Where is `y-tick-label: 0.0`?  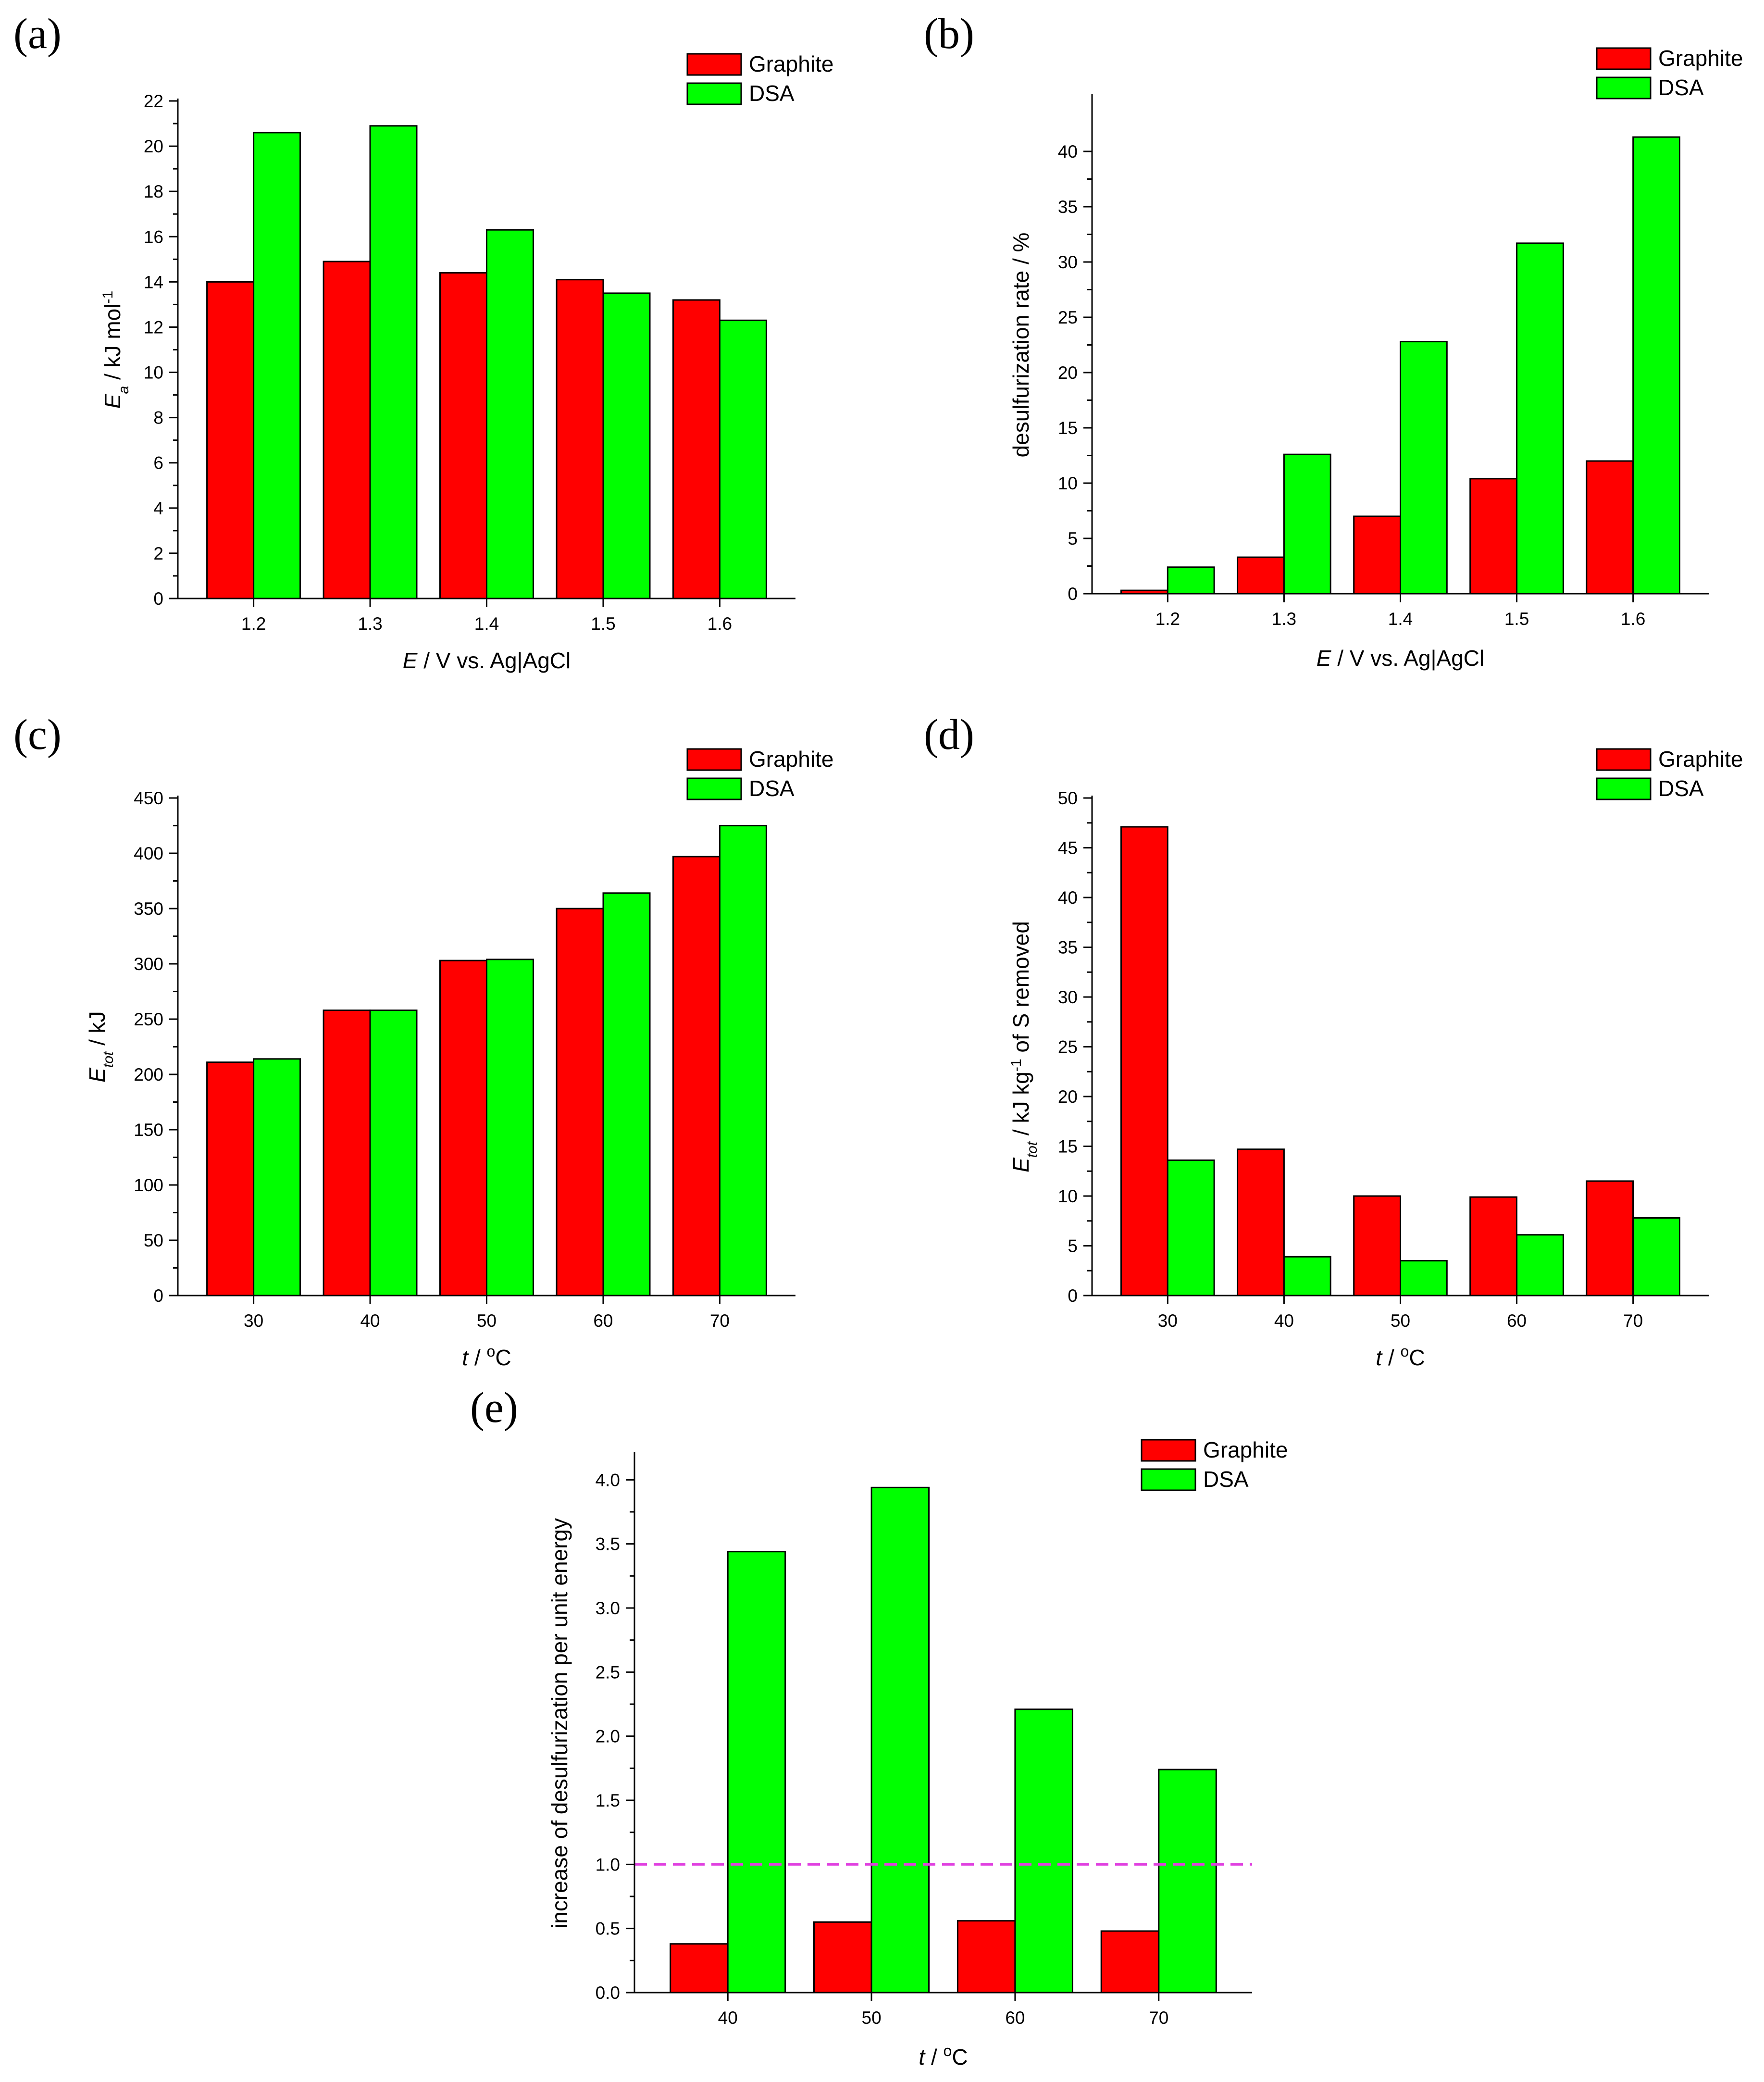
y-tick-label: 0.0 is located at coordinates (608, 1993).